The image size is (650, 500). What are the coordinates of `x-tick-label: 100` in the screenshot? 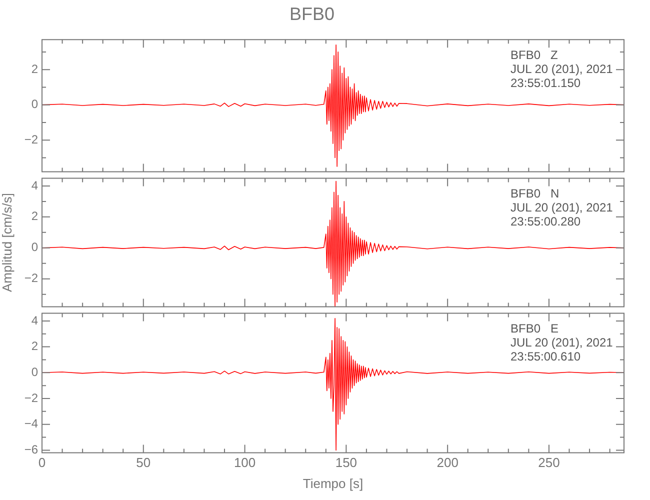 It's located at (245, 462).